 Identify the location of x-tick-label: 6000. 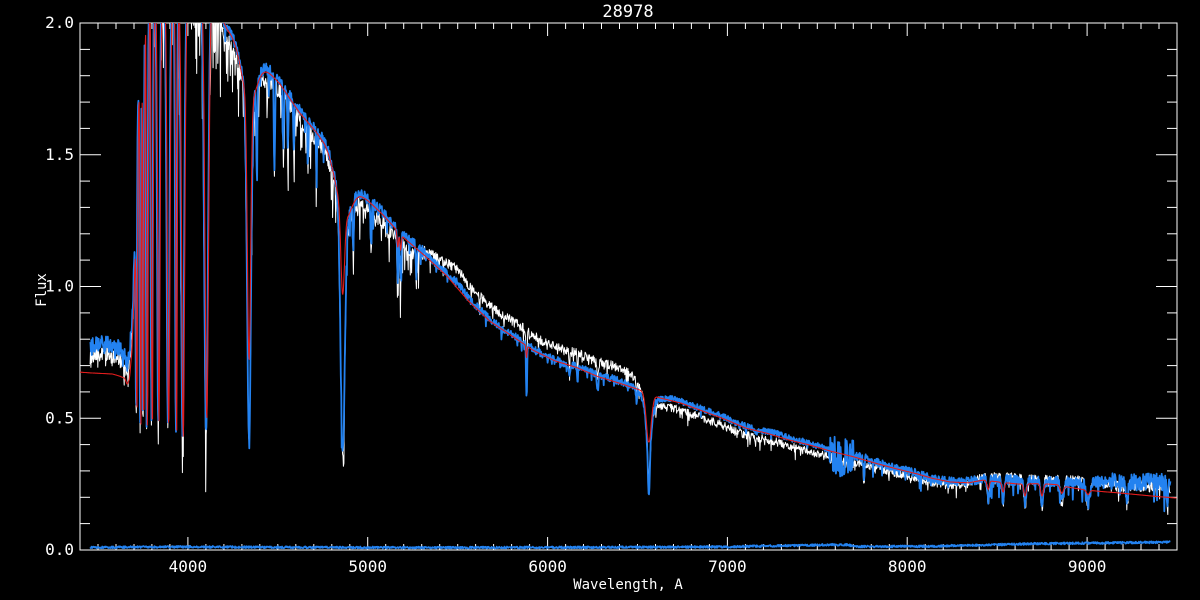
(547, 566).